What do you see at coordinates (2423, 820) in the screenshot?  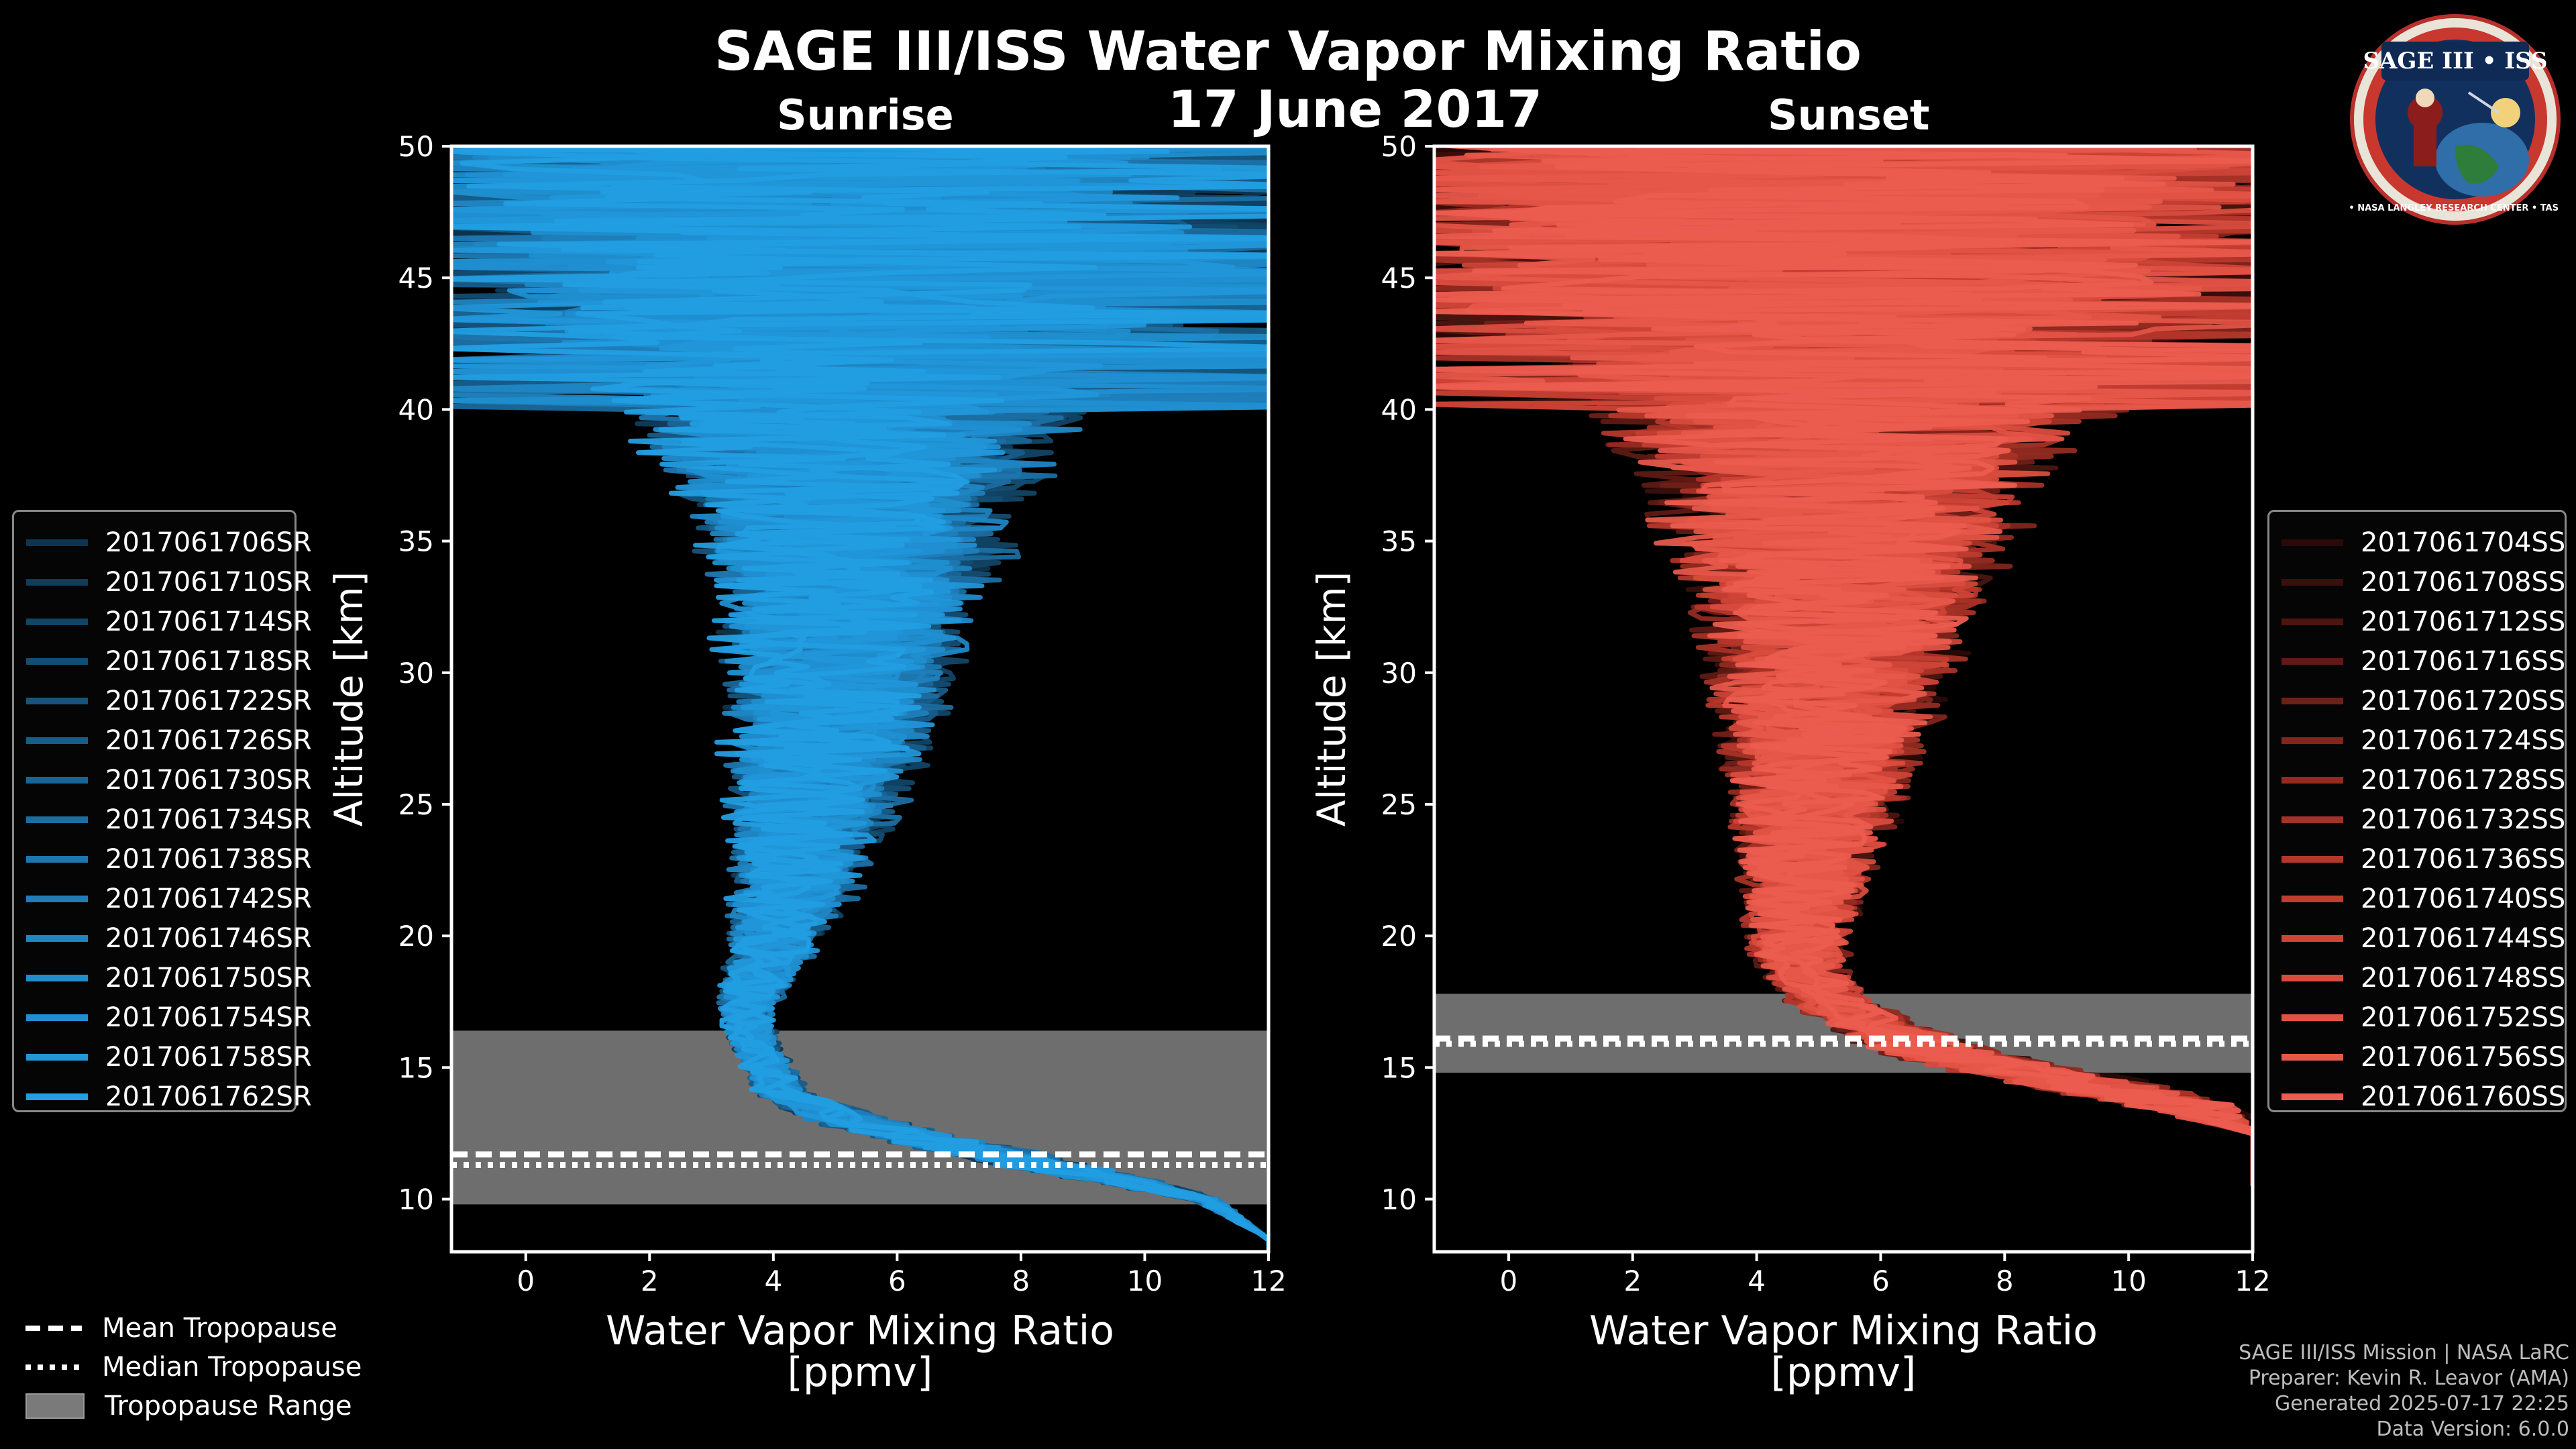 I see `legend-item: 2017061732SS` at bounding box center [2423, 820].